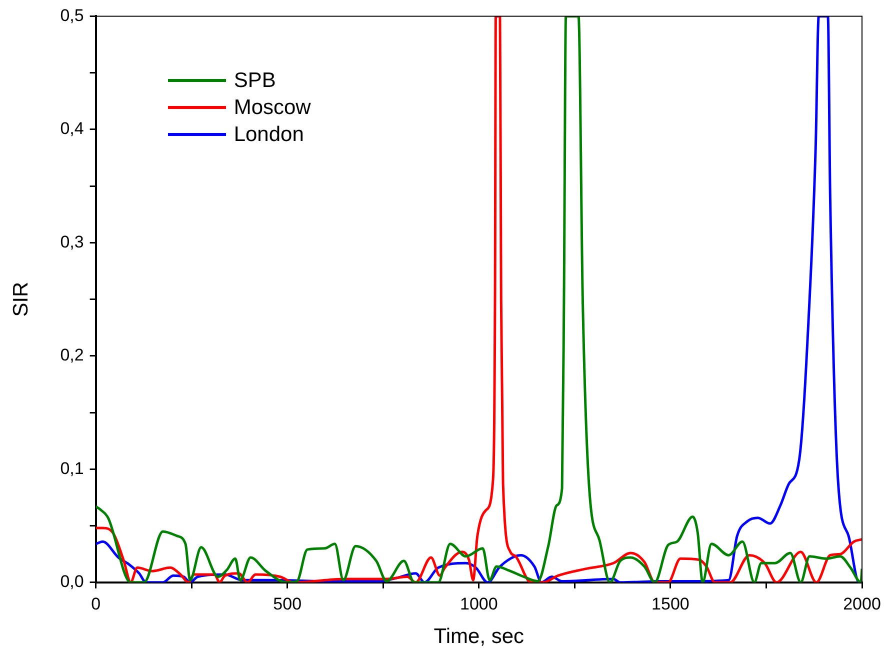  Describe the element at coordinates (671, 604) in the screenshot. I see `x-tick-label: 1500` at that location.